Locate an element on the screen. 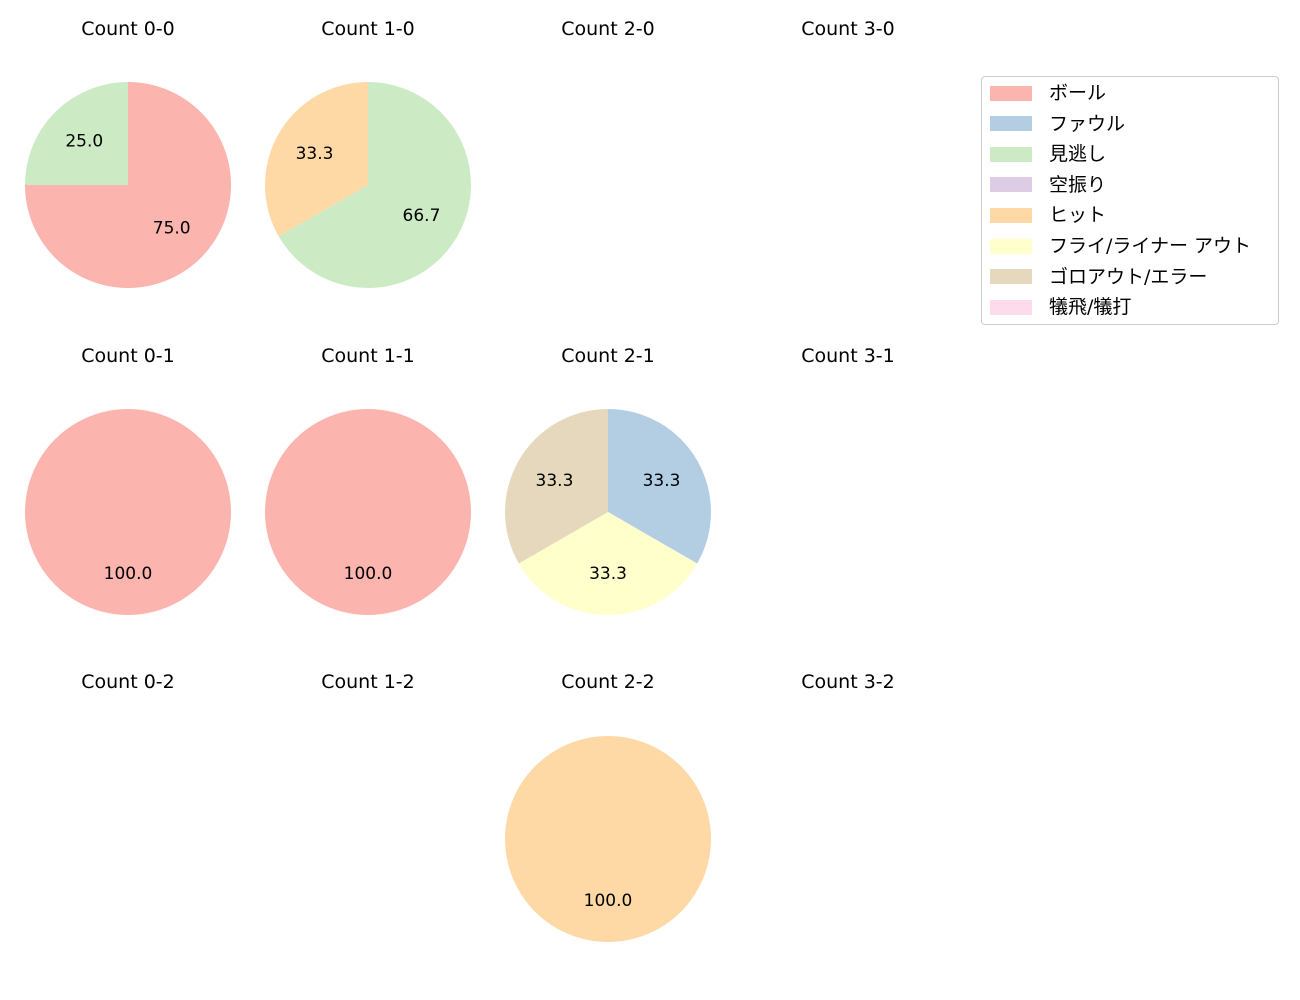 This screenshot has width=1300, height=1000. subplot-count-1-0: Count 1-0 66.7 33.3 is located at coordinates (368, 153).